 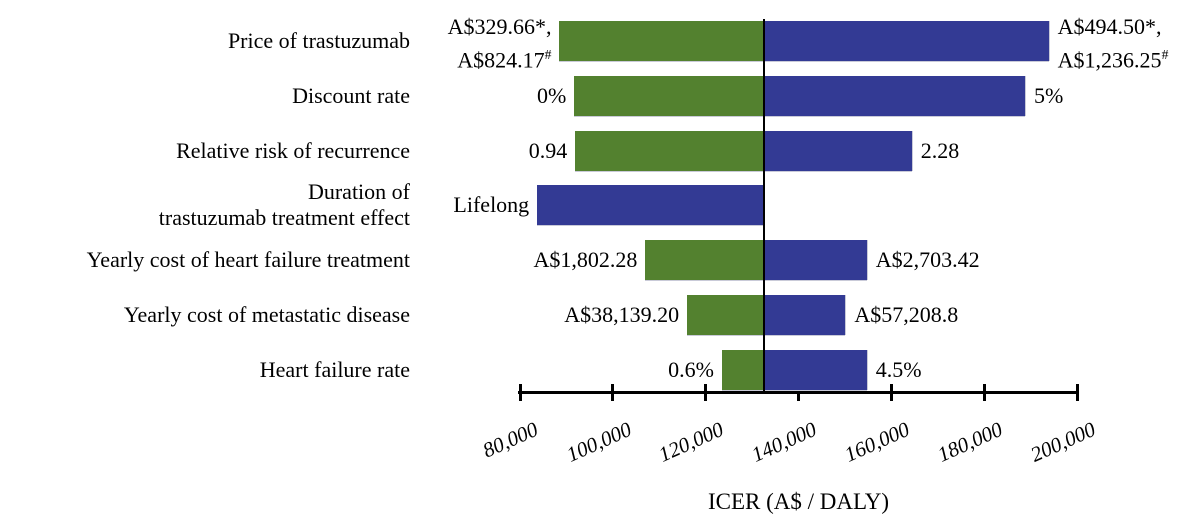 What do you see at coordinates (548, 150) in the screenshot?
I see `value-label-low: 0.94` at bounding box center [548, 150].